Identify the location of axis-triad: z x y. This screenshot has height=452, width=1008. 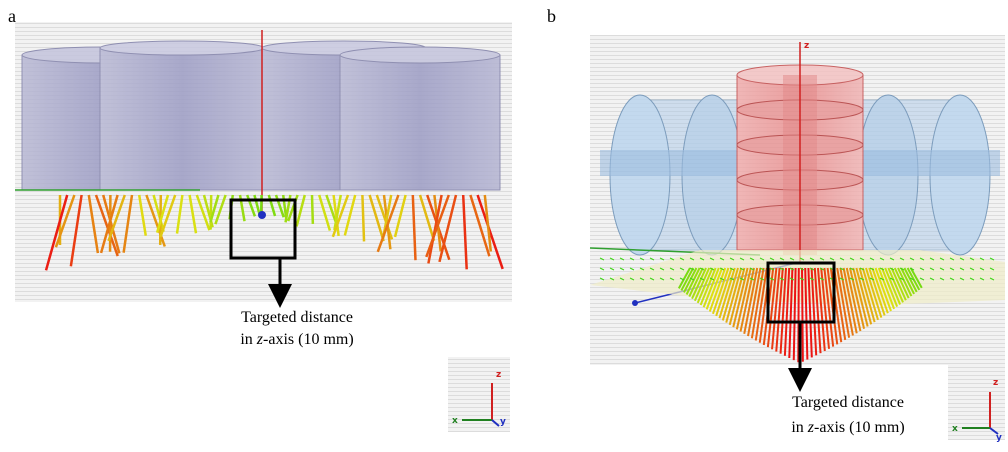
(976, 404).